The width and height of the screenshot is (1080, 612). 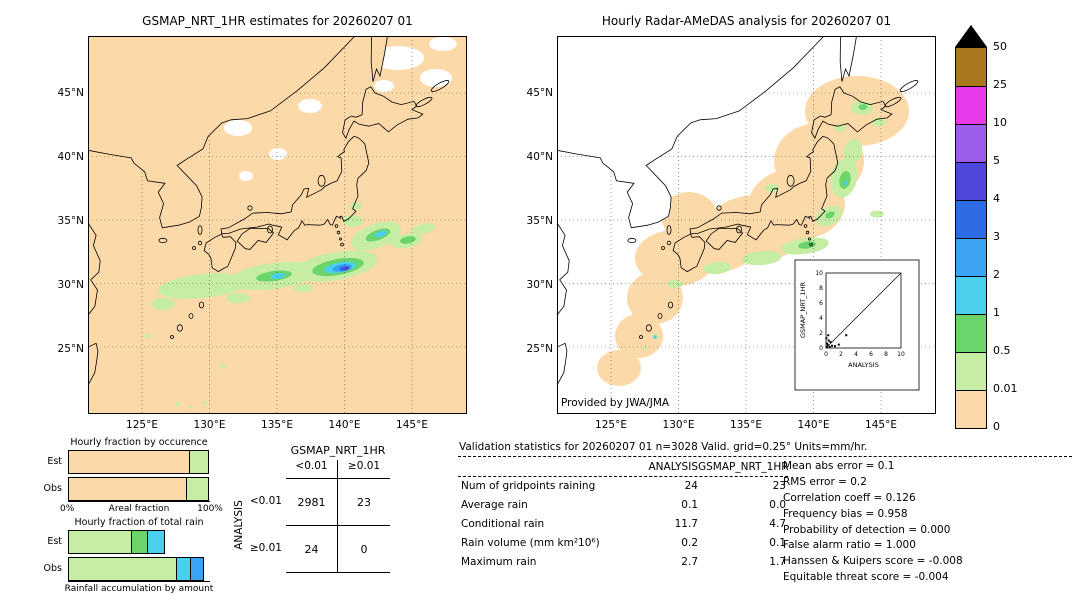 I want to click on volume-est-bar, so click(x=139, y=542).